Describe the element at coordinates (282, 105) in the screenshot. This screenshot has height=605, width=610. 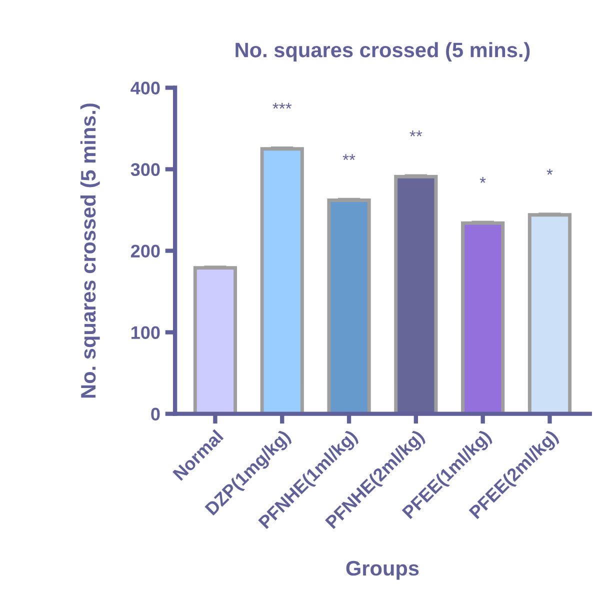
I see `annotation: ***` at that location.